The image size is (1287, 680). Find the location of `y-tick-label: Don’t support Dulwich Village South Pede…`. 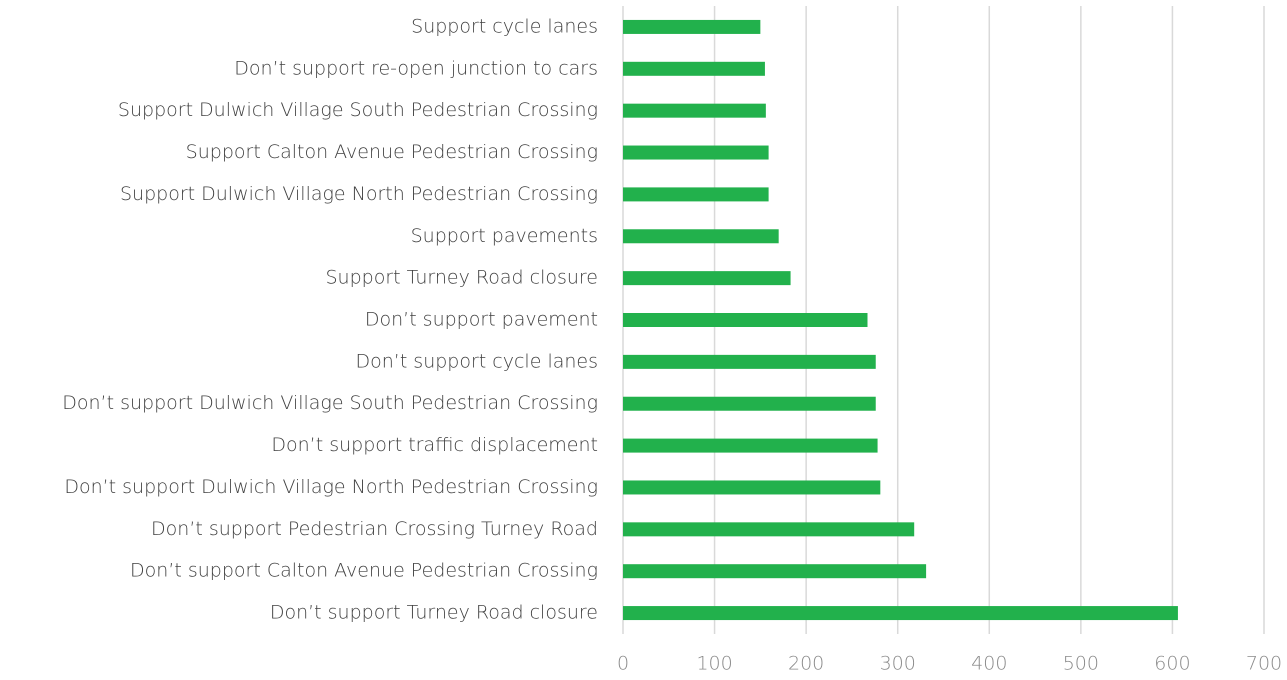

y-tick-label: Don’t support Dulwich Village South Pede… is located at coordinates (330, 403).